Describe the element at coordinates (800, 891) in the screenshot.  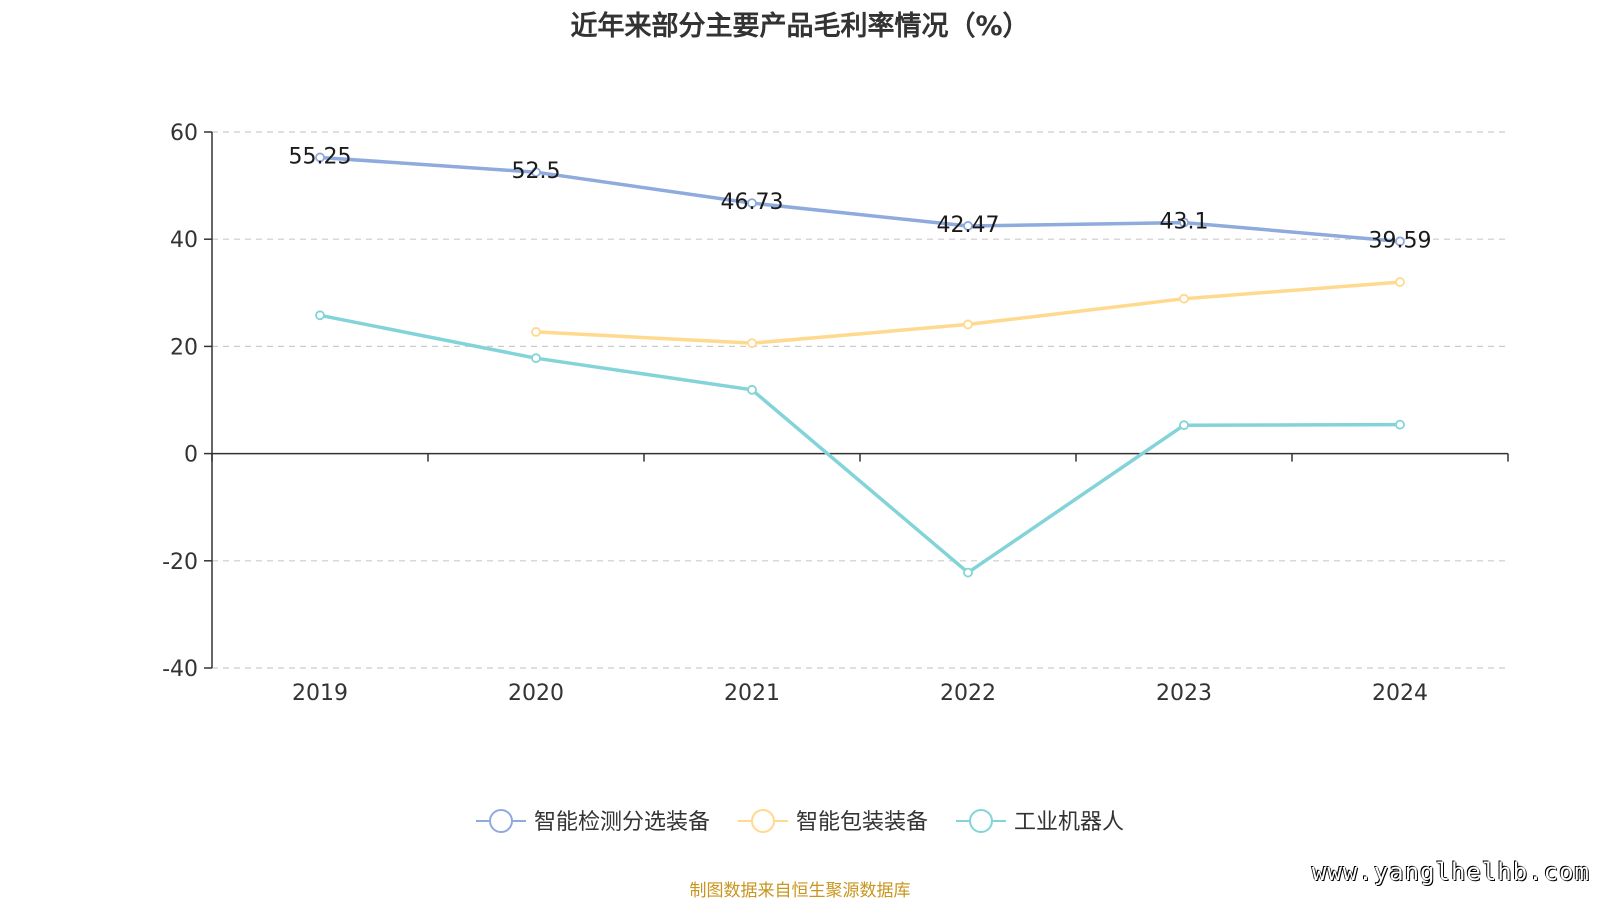
I see `source-note: 制图数据来自恒生聚源数据库` at that location.